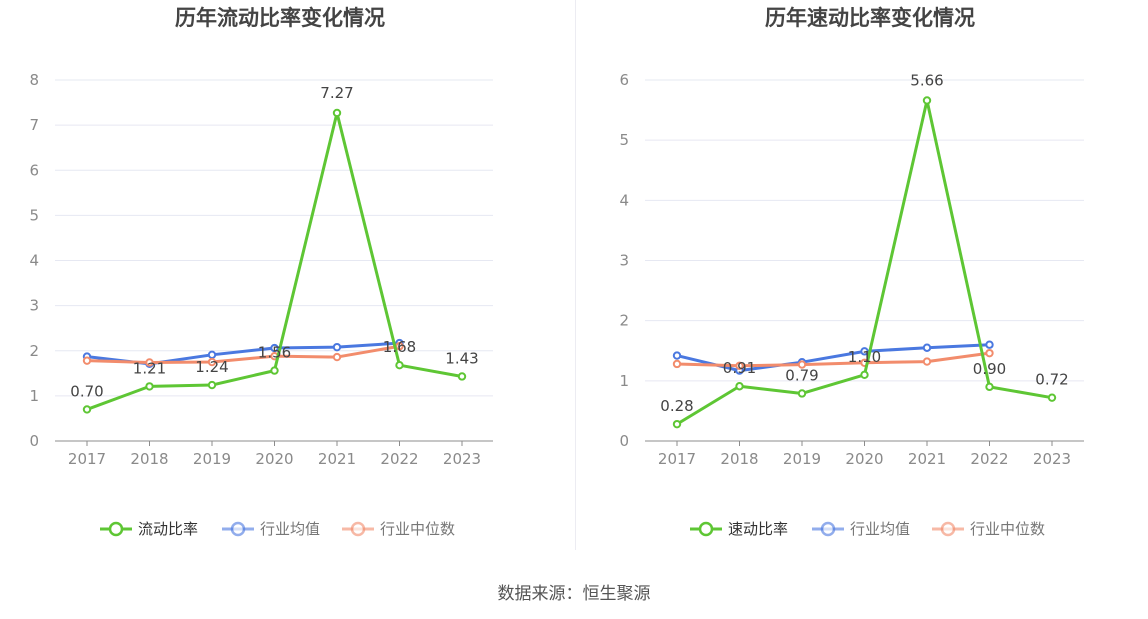 The height and width of the screenshot is (619, 1148). Describe the element at coordinates (758, 529) in the screenshot. I see `legend-label: 速动比率` at that location.